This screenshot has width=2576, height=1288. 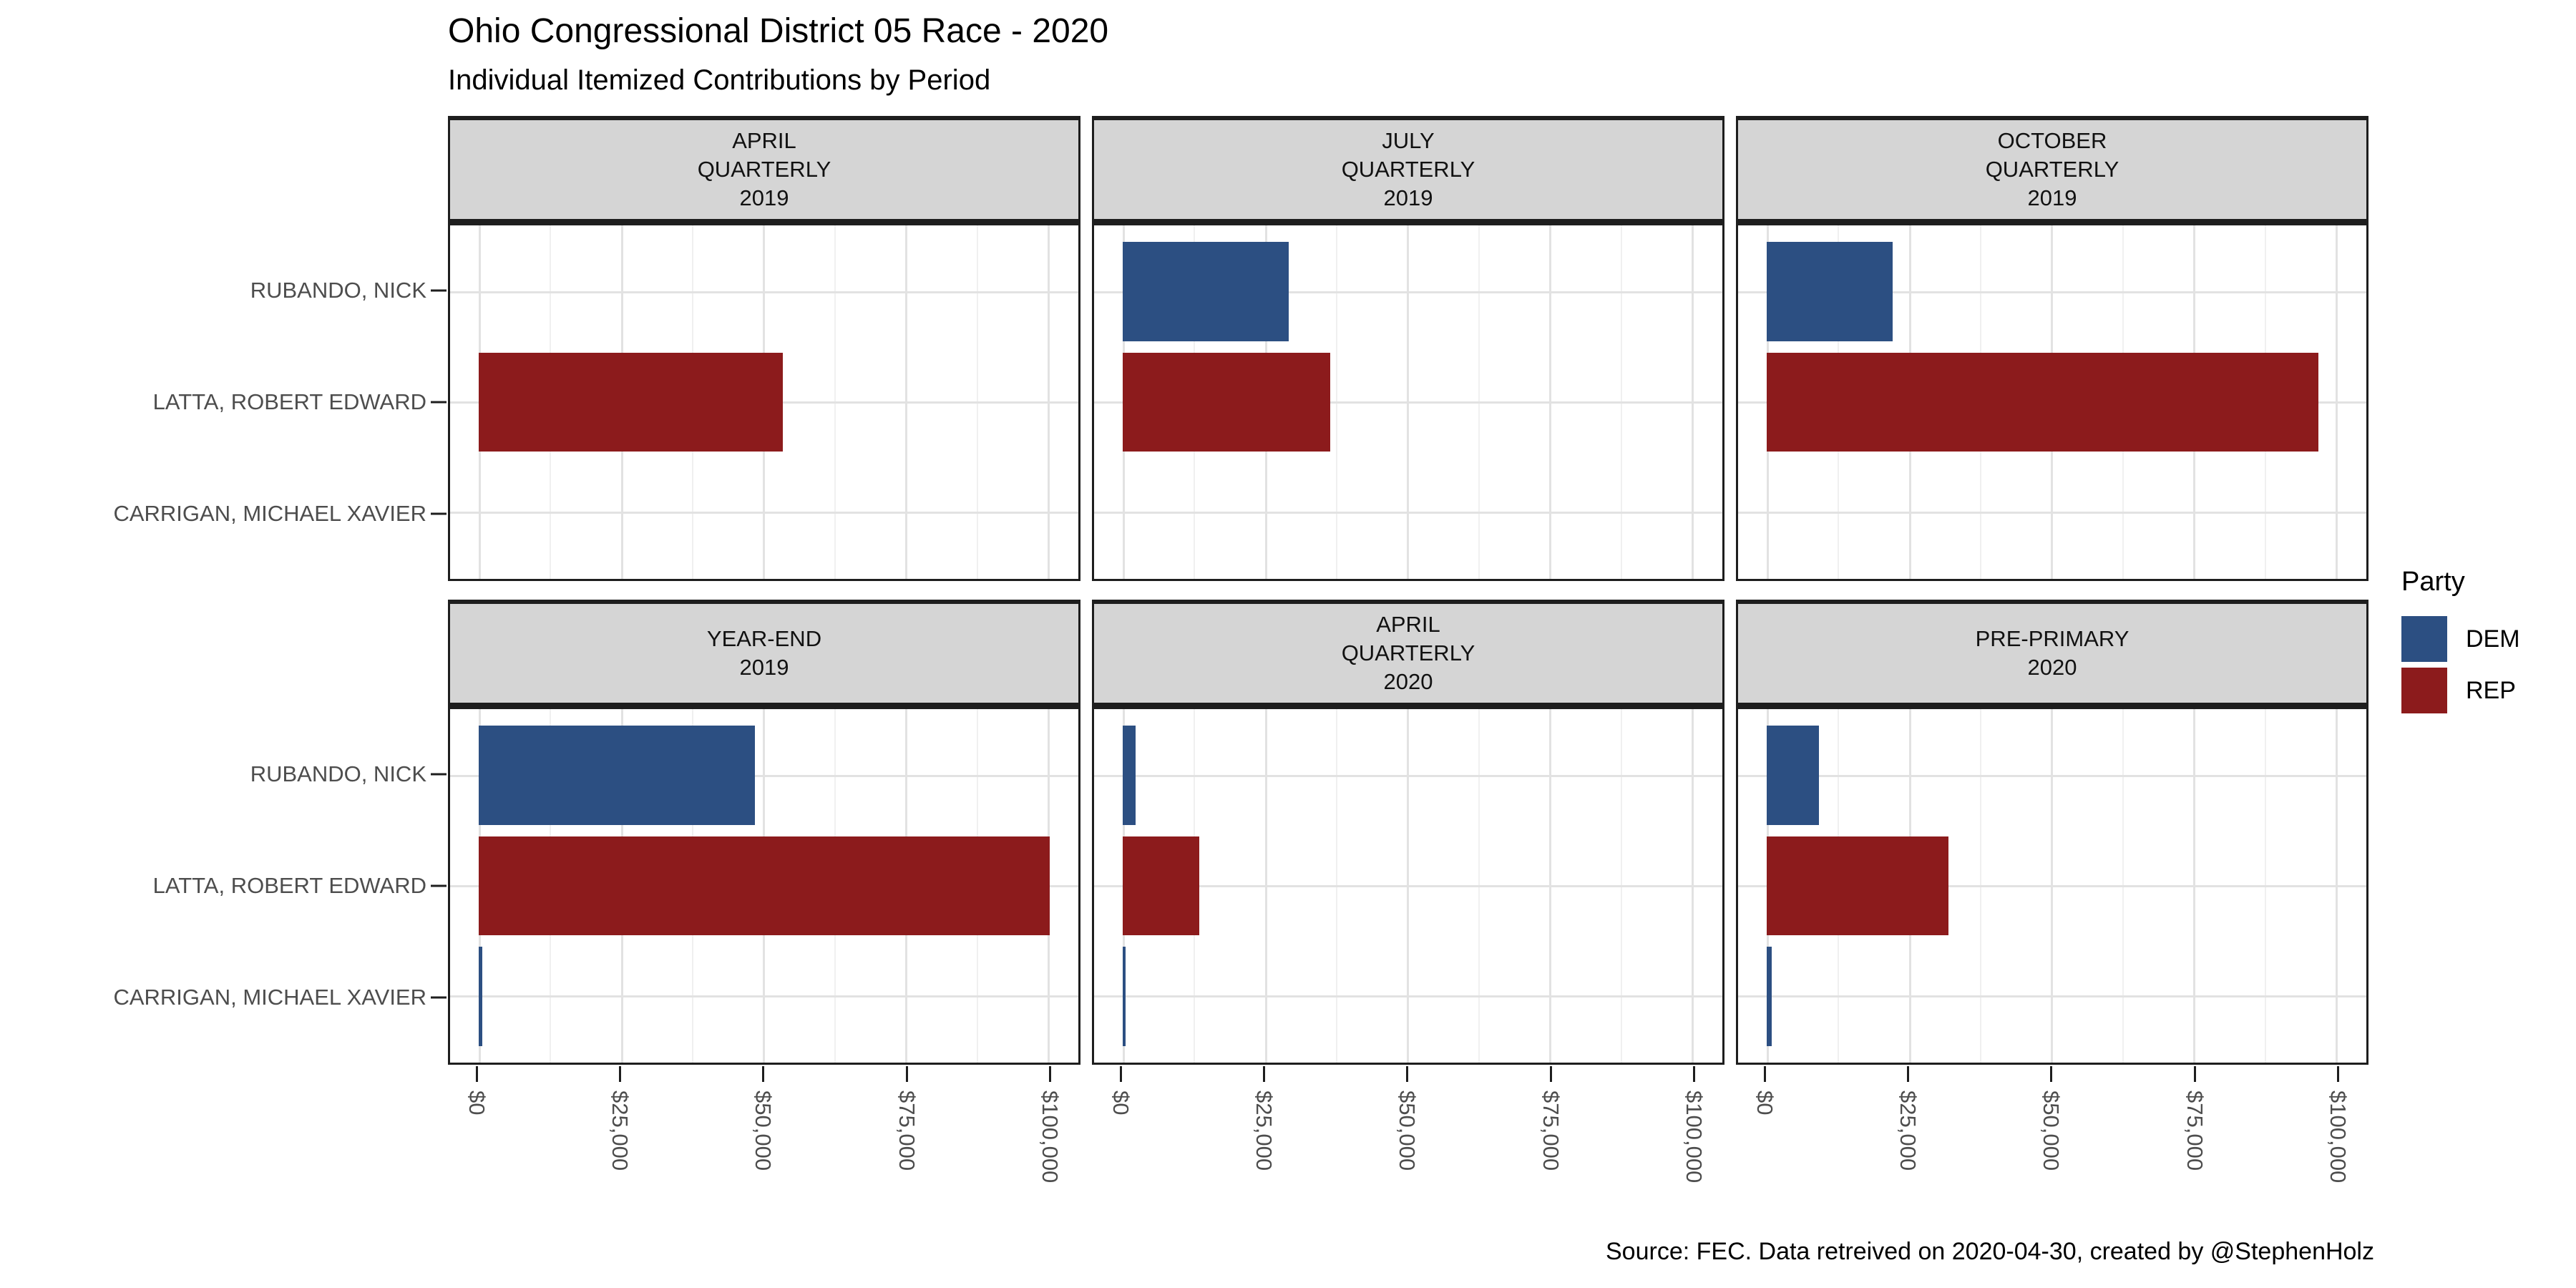 I want to click on facet-strip-label: 2020, so click(x=2052, y=667).